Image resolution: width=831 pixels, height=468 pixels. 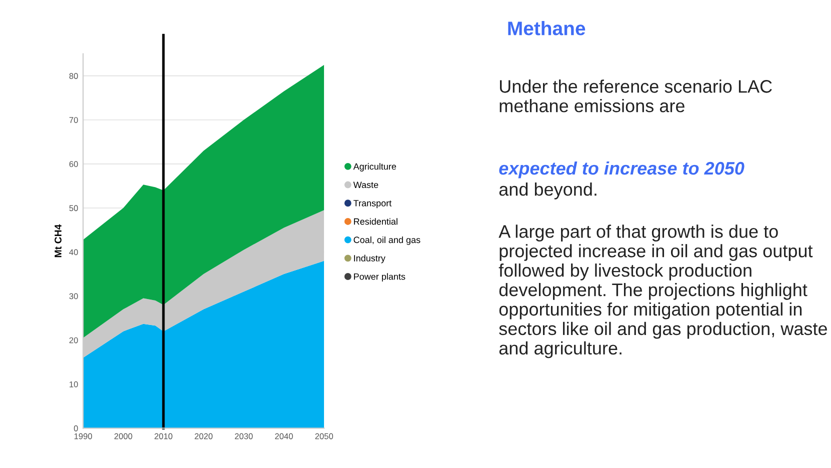 I want to click on x-tick-label: 2030, so click(x=243, y=436).